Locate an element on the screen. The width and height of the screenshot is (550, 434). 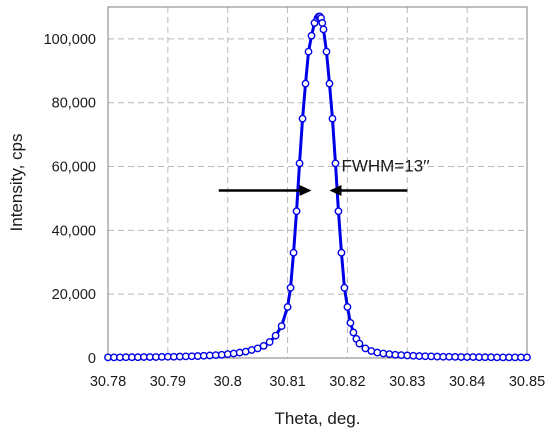
x-tick-label: 30.8 is located at coordinates (228, 382).